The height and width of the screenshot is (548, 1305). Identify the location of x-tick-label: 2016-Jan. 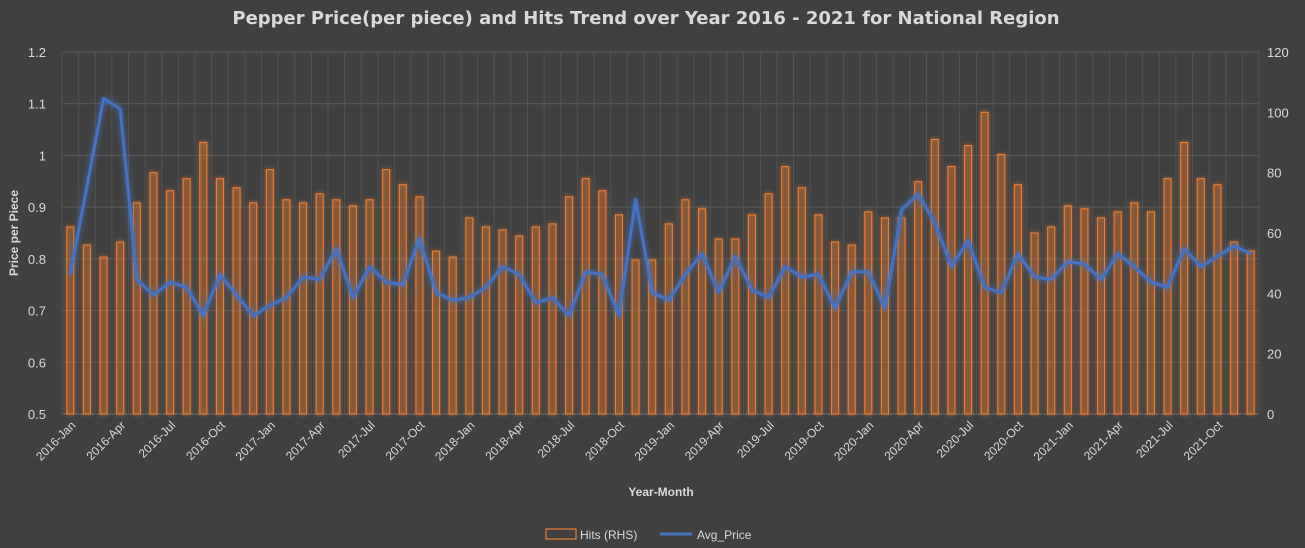
(55, 440).